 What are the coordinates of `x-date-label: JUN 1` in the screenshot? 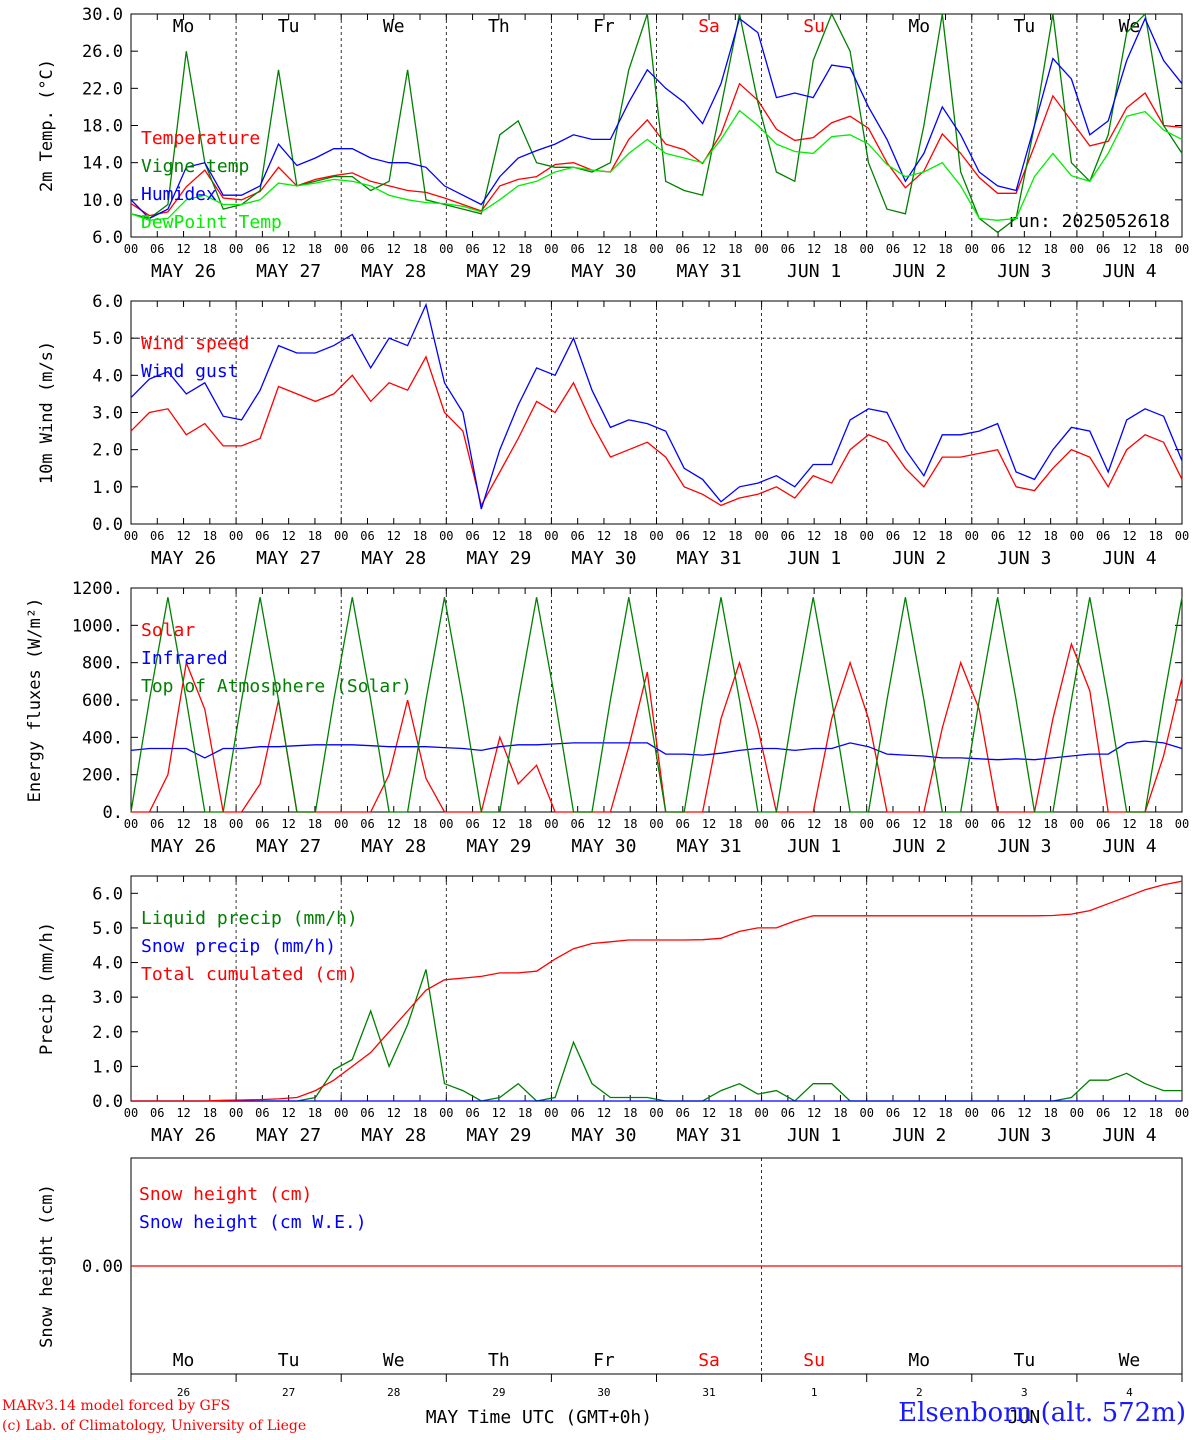 It's located at (814, 1135).